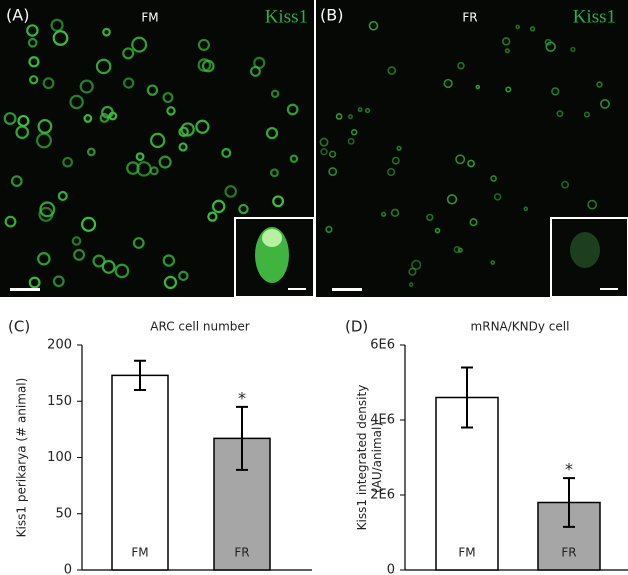 The height and width of the screenshot is (575, 628). Describe the element at coordinates (17, 15) in the screenshot. I see `panel-label: (A)` at that location.